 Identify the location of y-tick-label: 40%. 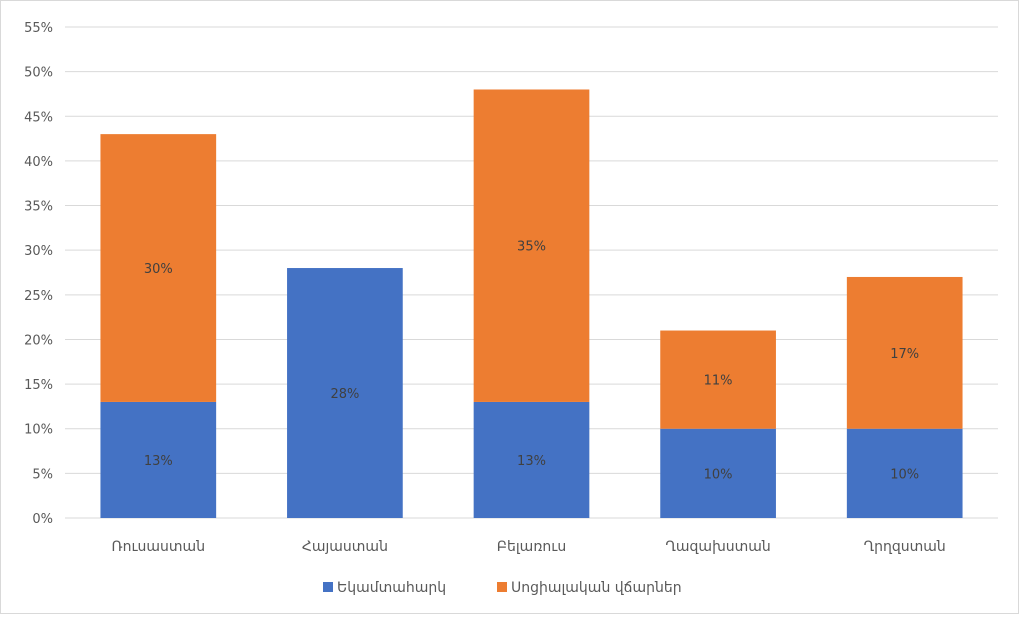
(38, 162).